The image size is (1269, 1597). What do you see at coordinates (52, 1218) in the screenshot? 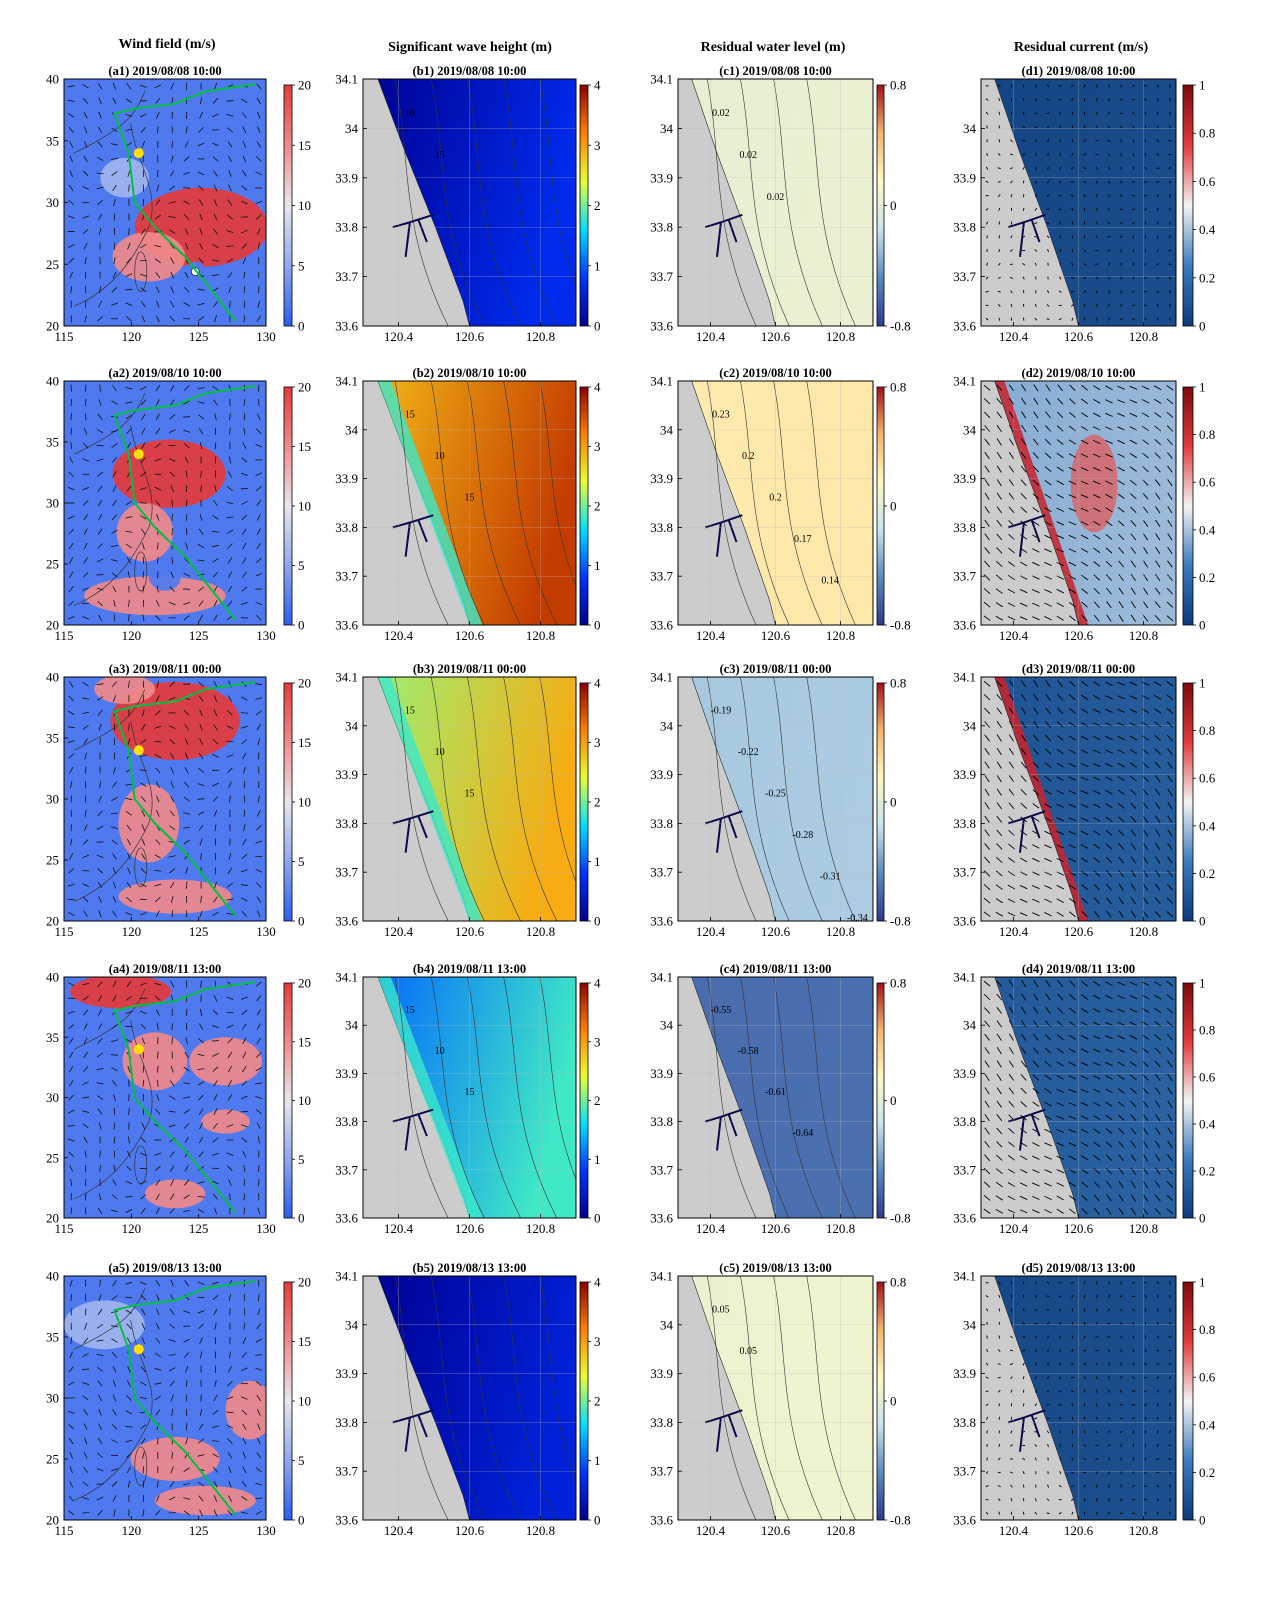
I see `y-tick-label: 20` at bounding box center [52, 1218].